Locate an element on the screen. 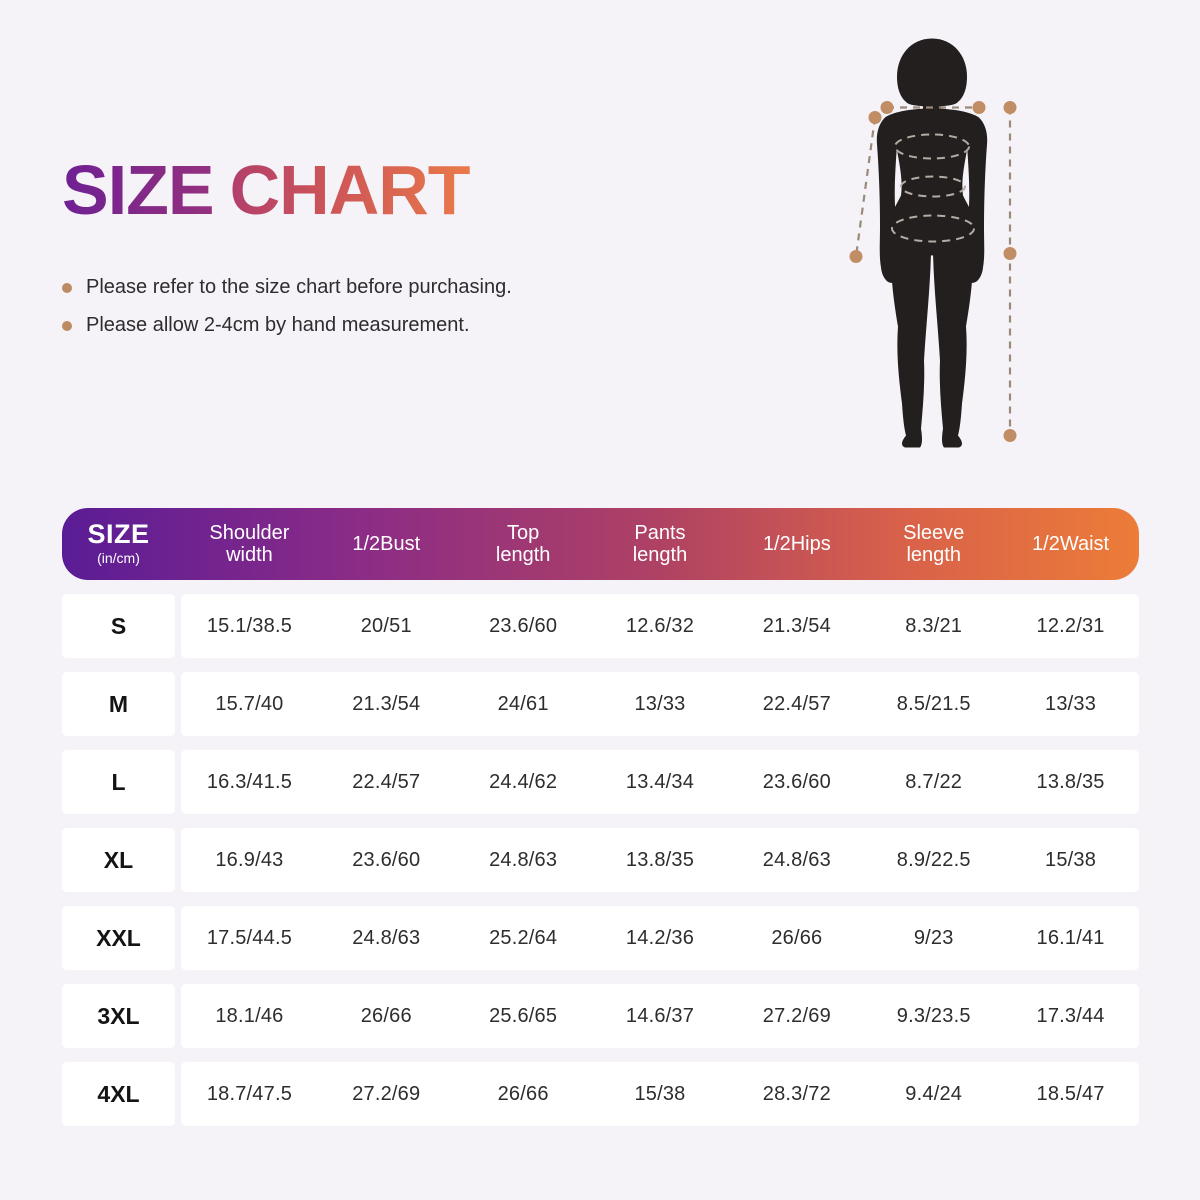 This screenshot has height=1200, width=1200. header-cell-shoulder-width: Shoulder width is located at coordinates (249, 543).